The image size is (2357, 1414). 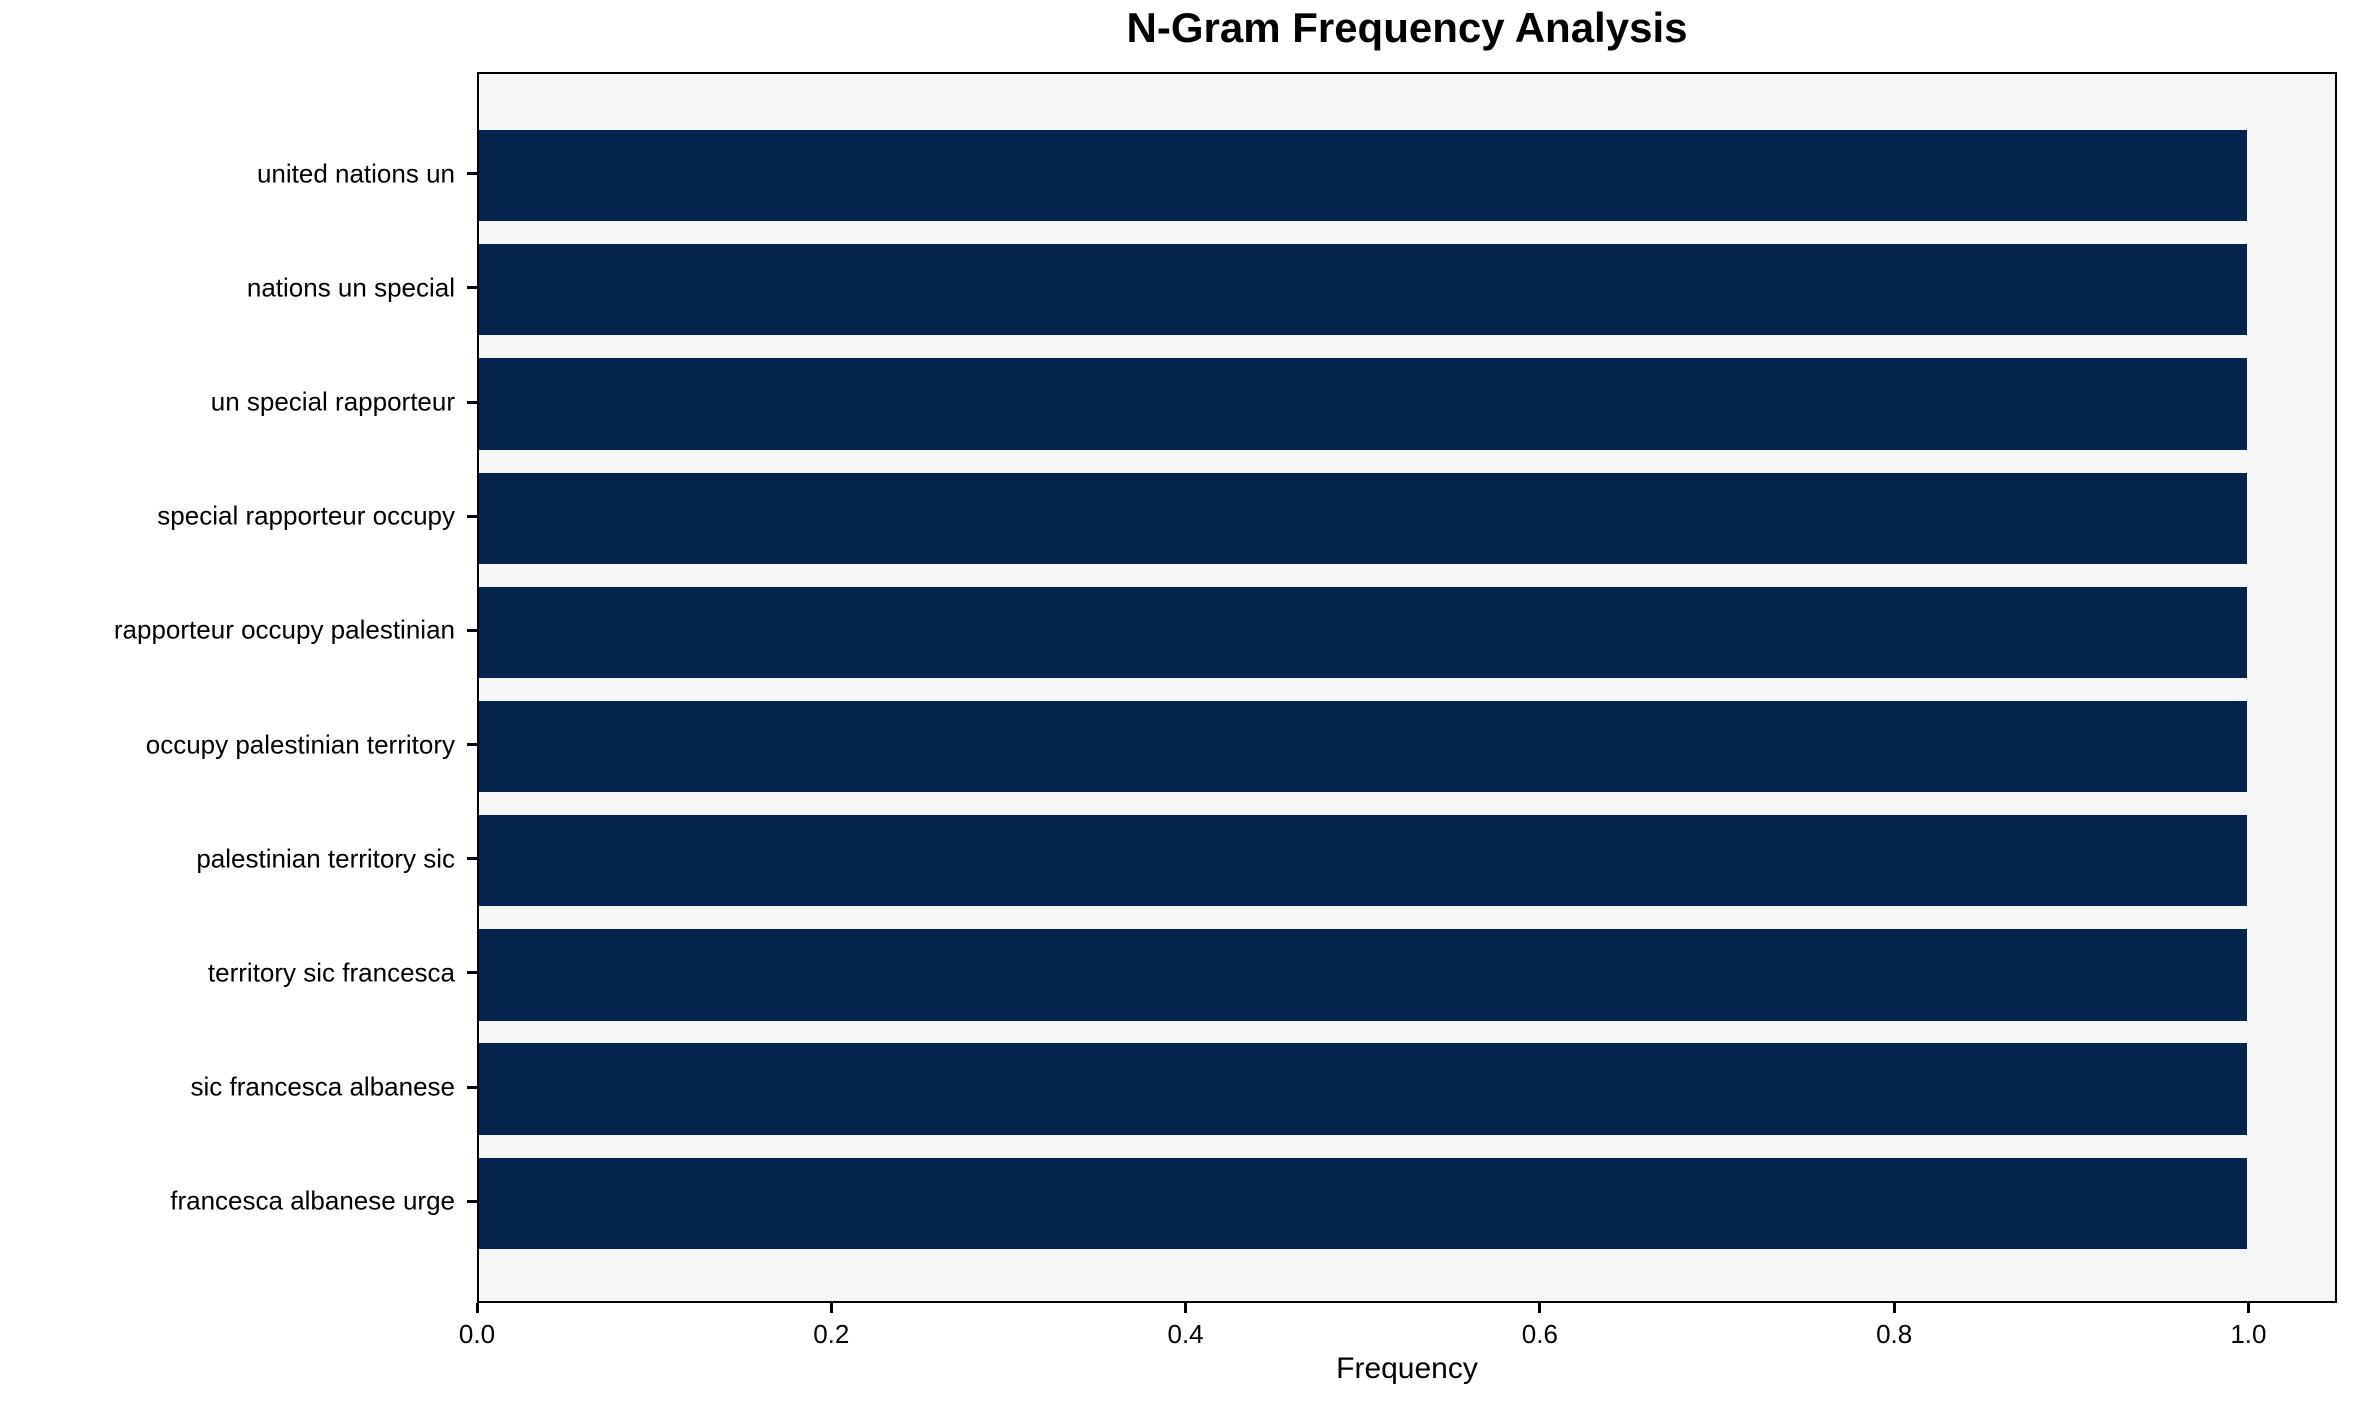 What do you see at coordinates (331, 972) in the screenshot?
I see `y-axis-label: territory sic francesca` at bounding box center [331, 972].